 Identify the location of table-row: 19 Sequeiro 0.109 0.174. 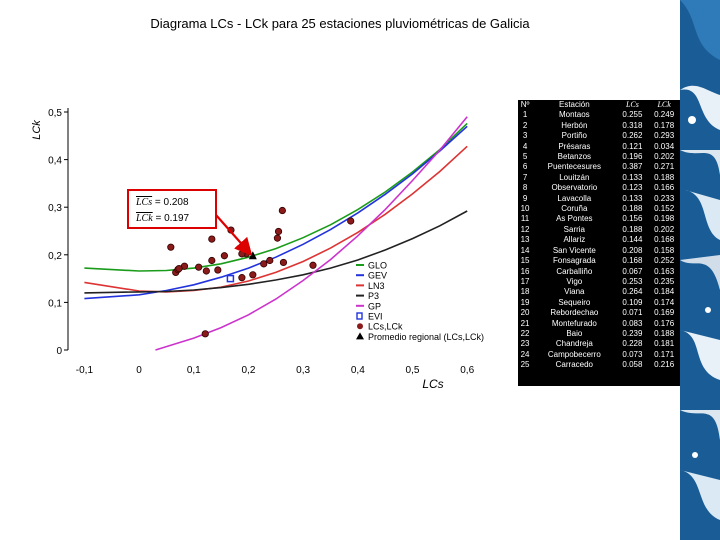
(599, 303).